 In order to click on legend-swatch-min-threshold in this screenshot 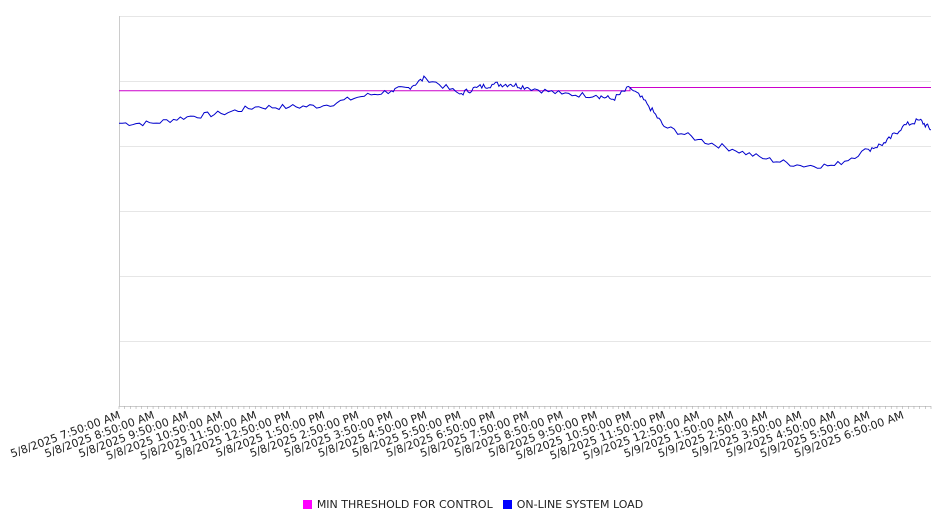, I will do `click(307, 504)`.